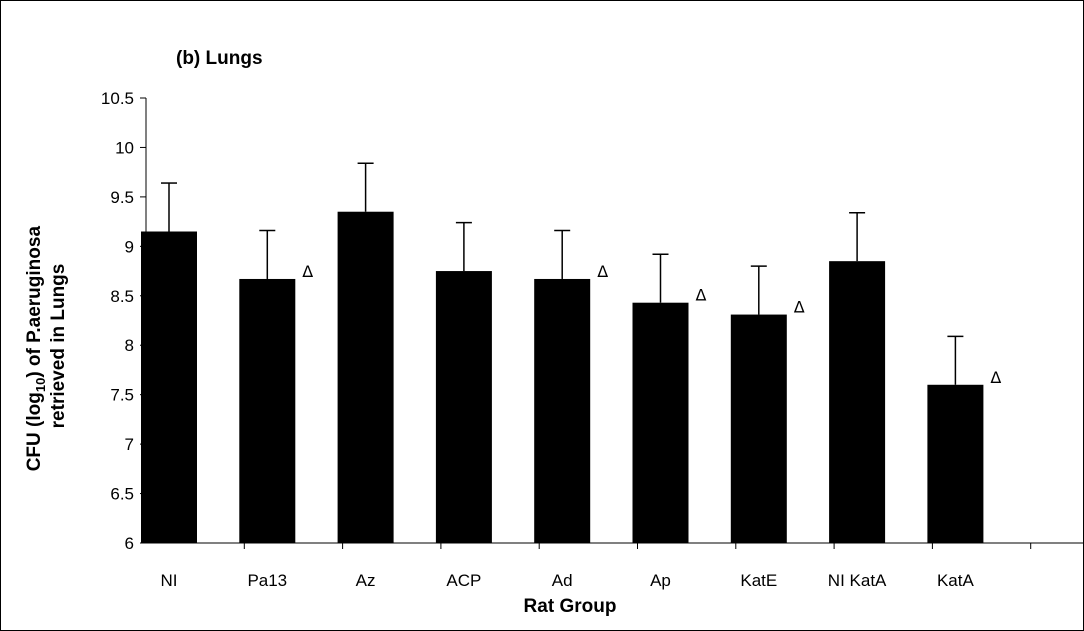  What do you see at coordinates (117, 98) in the screenshot?
I see `y-tick-label: 10.5` at bounding box center [117, 98].